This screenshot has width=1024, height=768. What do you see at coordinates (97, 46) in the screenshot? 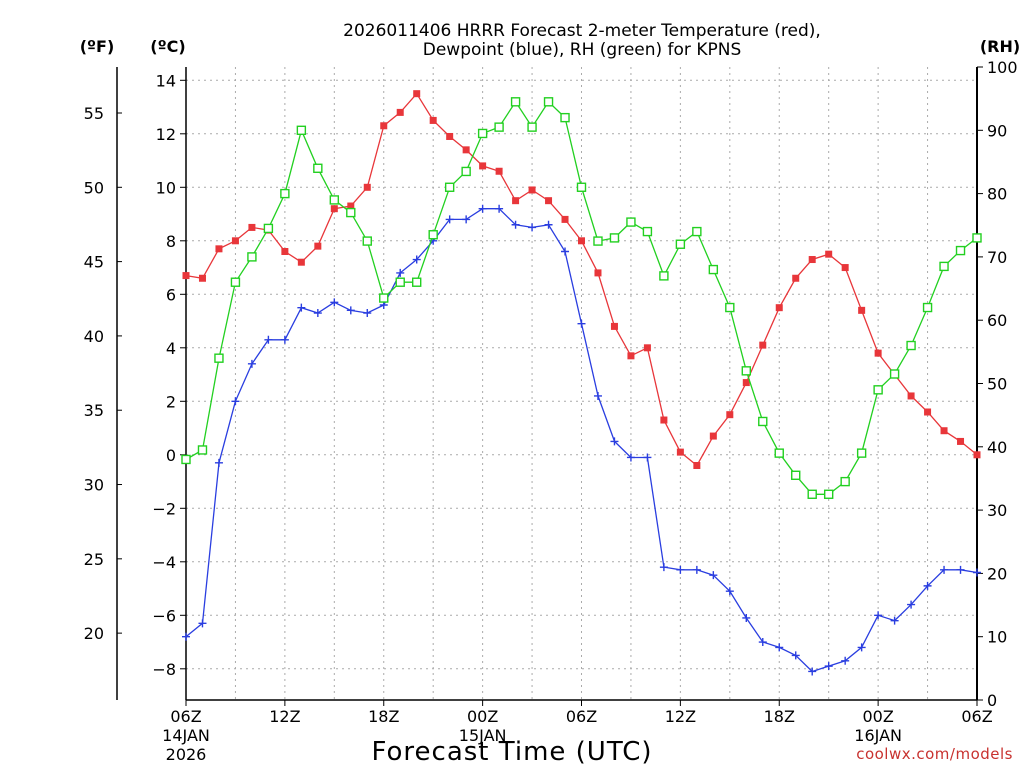
I see `fahrenheit-unit-label: (ºF)` at bounding box center [97, 46].